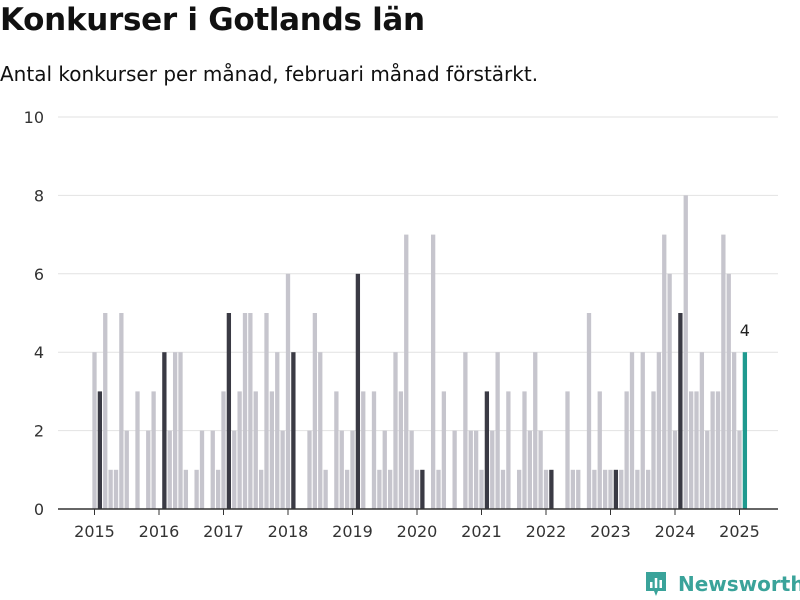  Describe the element at coordinates (39, 352) in the screenshot. I see `y-tick-label: 4` at that location.